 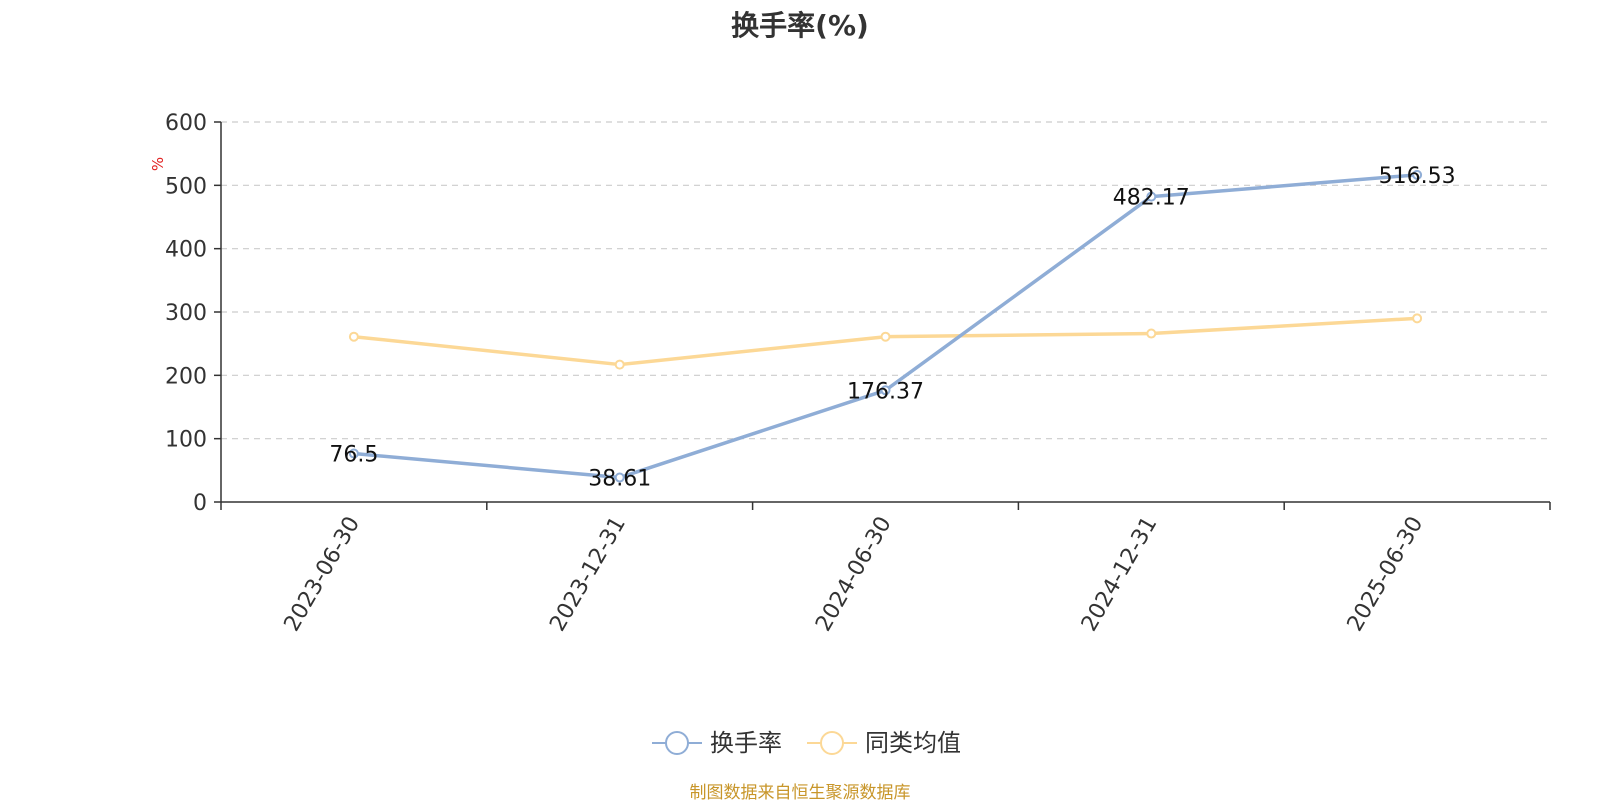 What do you see at coordinates (200, 503) in the screenshot?
I see `y-tick-label: 0` at bounding box center [200, 503].